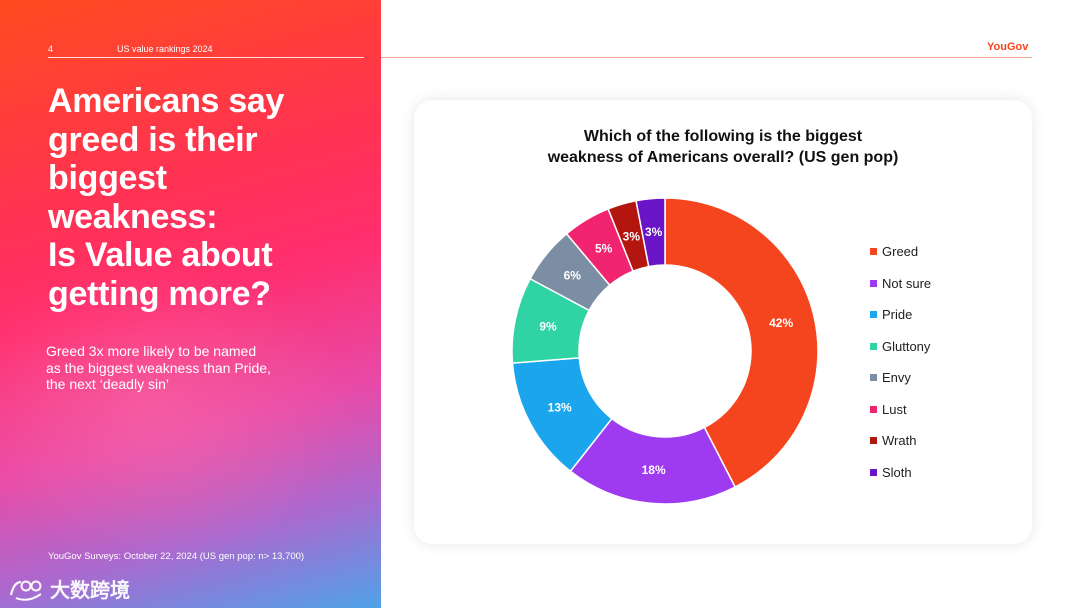 The width and height of the screenshot is (1080, 608). What do you see at coordinates (906, 346) in the screenshot?
I see `legend-label: Gluttony` at bounding box center [906, 346].